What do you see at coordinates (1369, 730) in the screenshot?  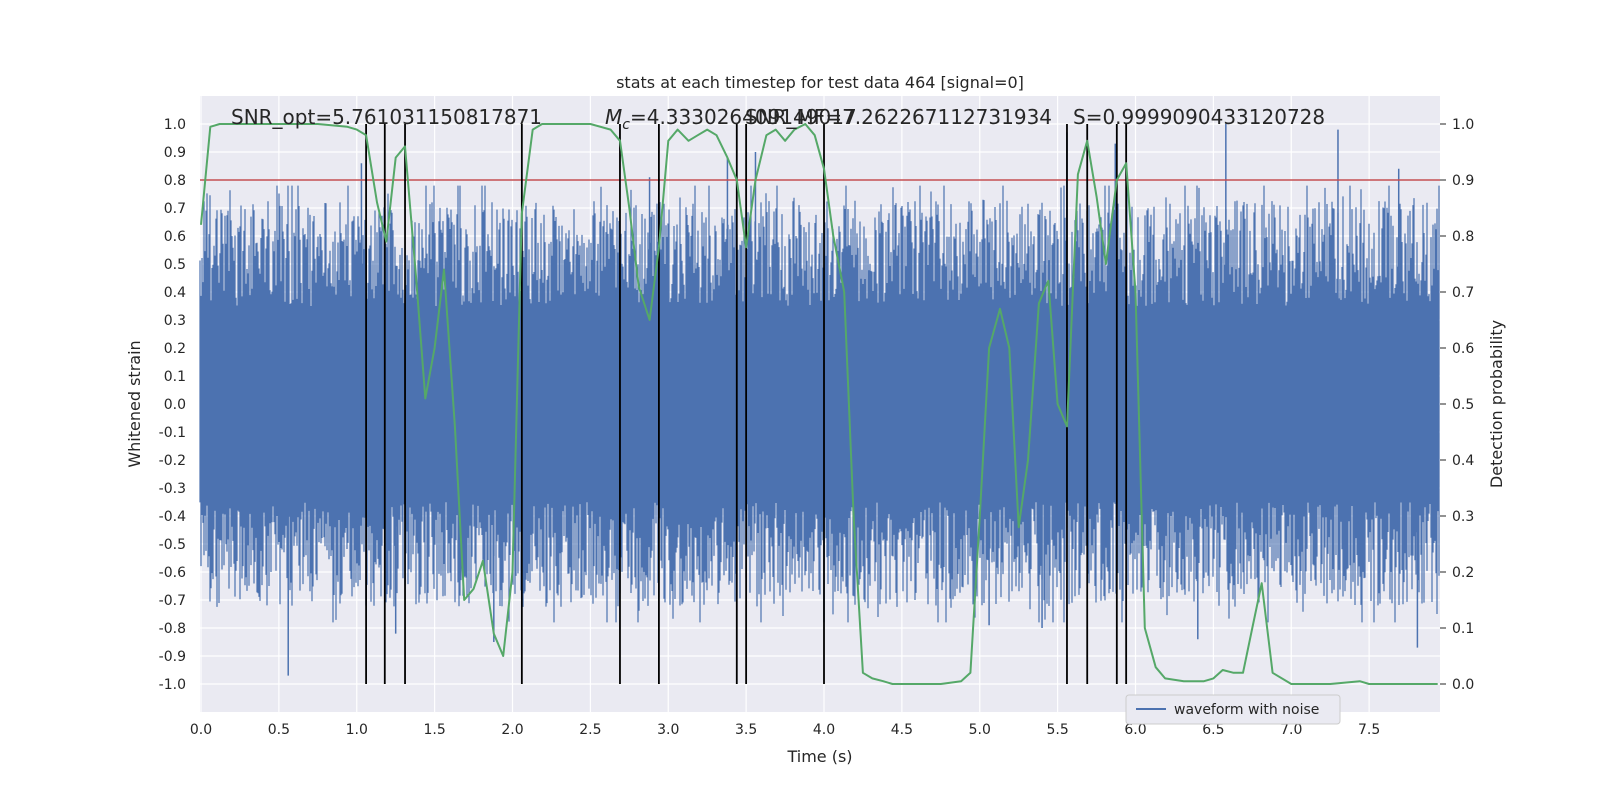 I see `x-tick-label: 7.5` at bounding box center [1369, 730].